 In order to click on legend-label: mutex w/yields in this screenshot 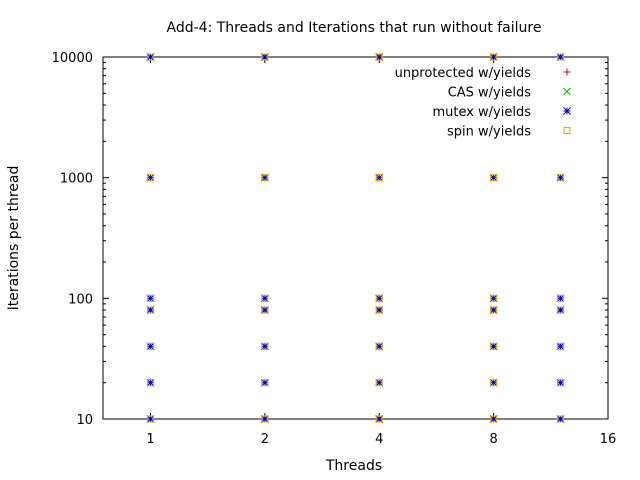, I will do `click(481, 112)`.